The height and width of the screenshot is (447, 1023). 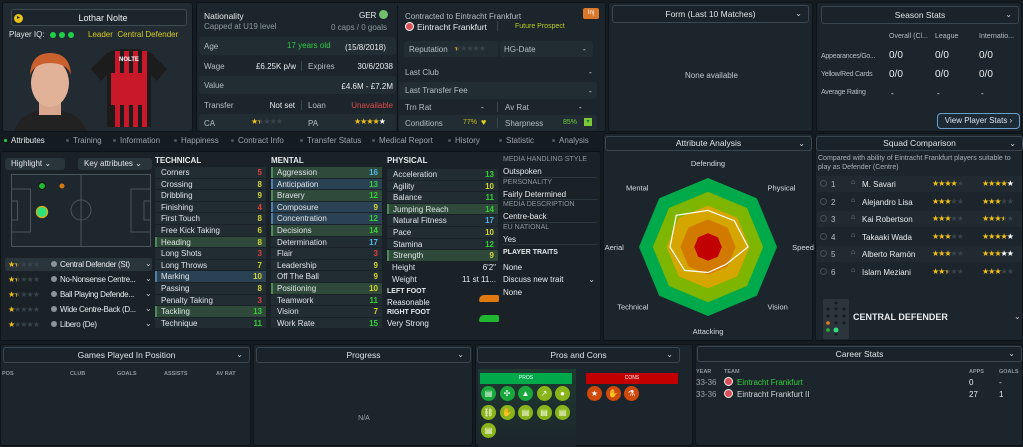 What do you see at coordinates (326, 195) in the screenshot?
I see `attribute-bravery: Bravery 12` at bounding box center [326, 195].